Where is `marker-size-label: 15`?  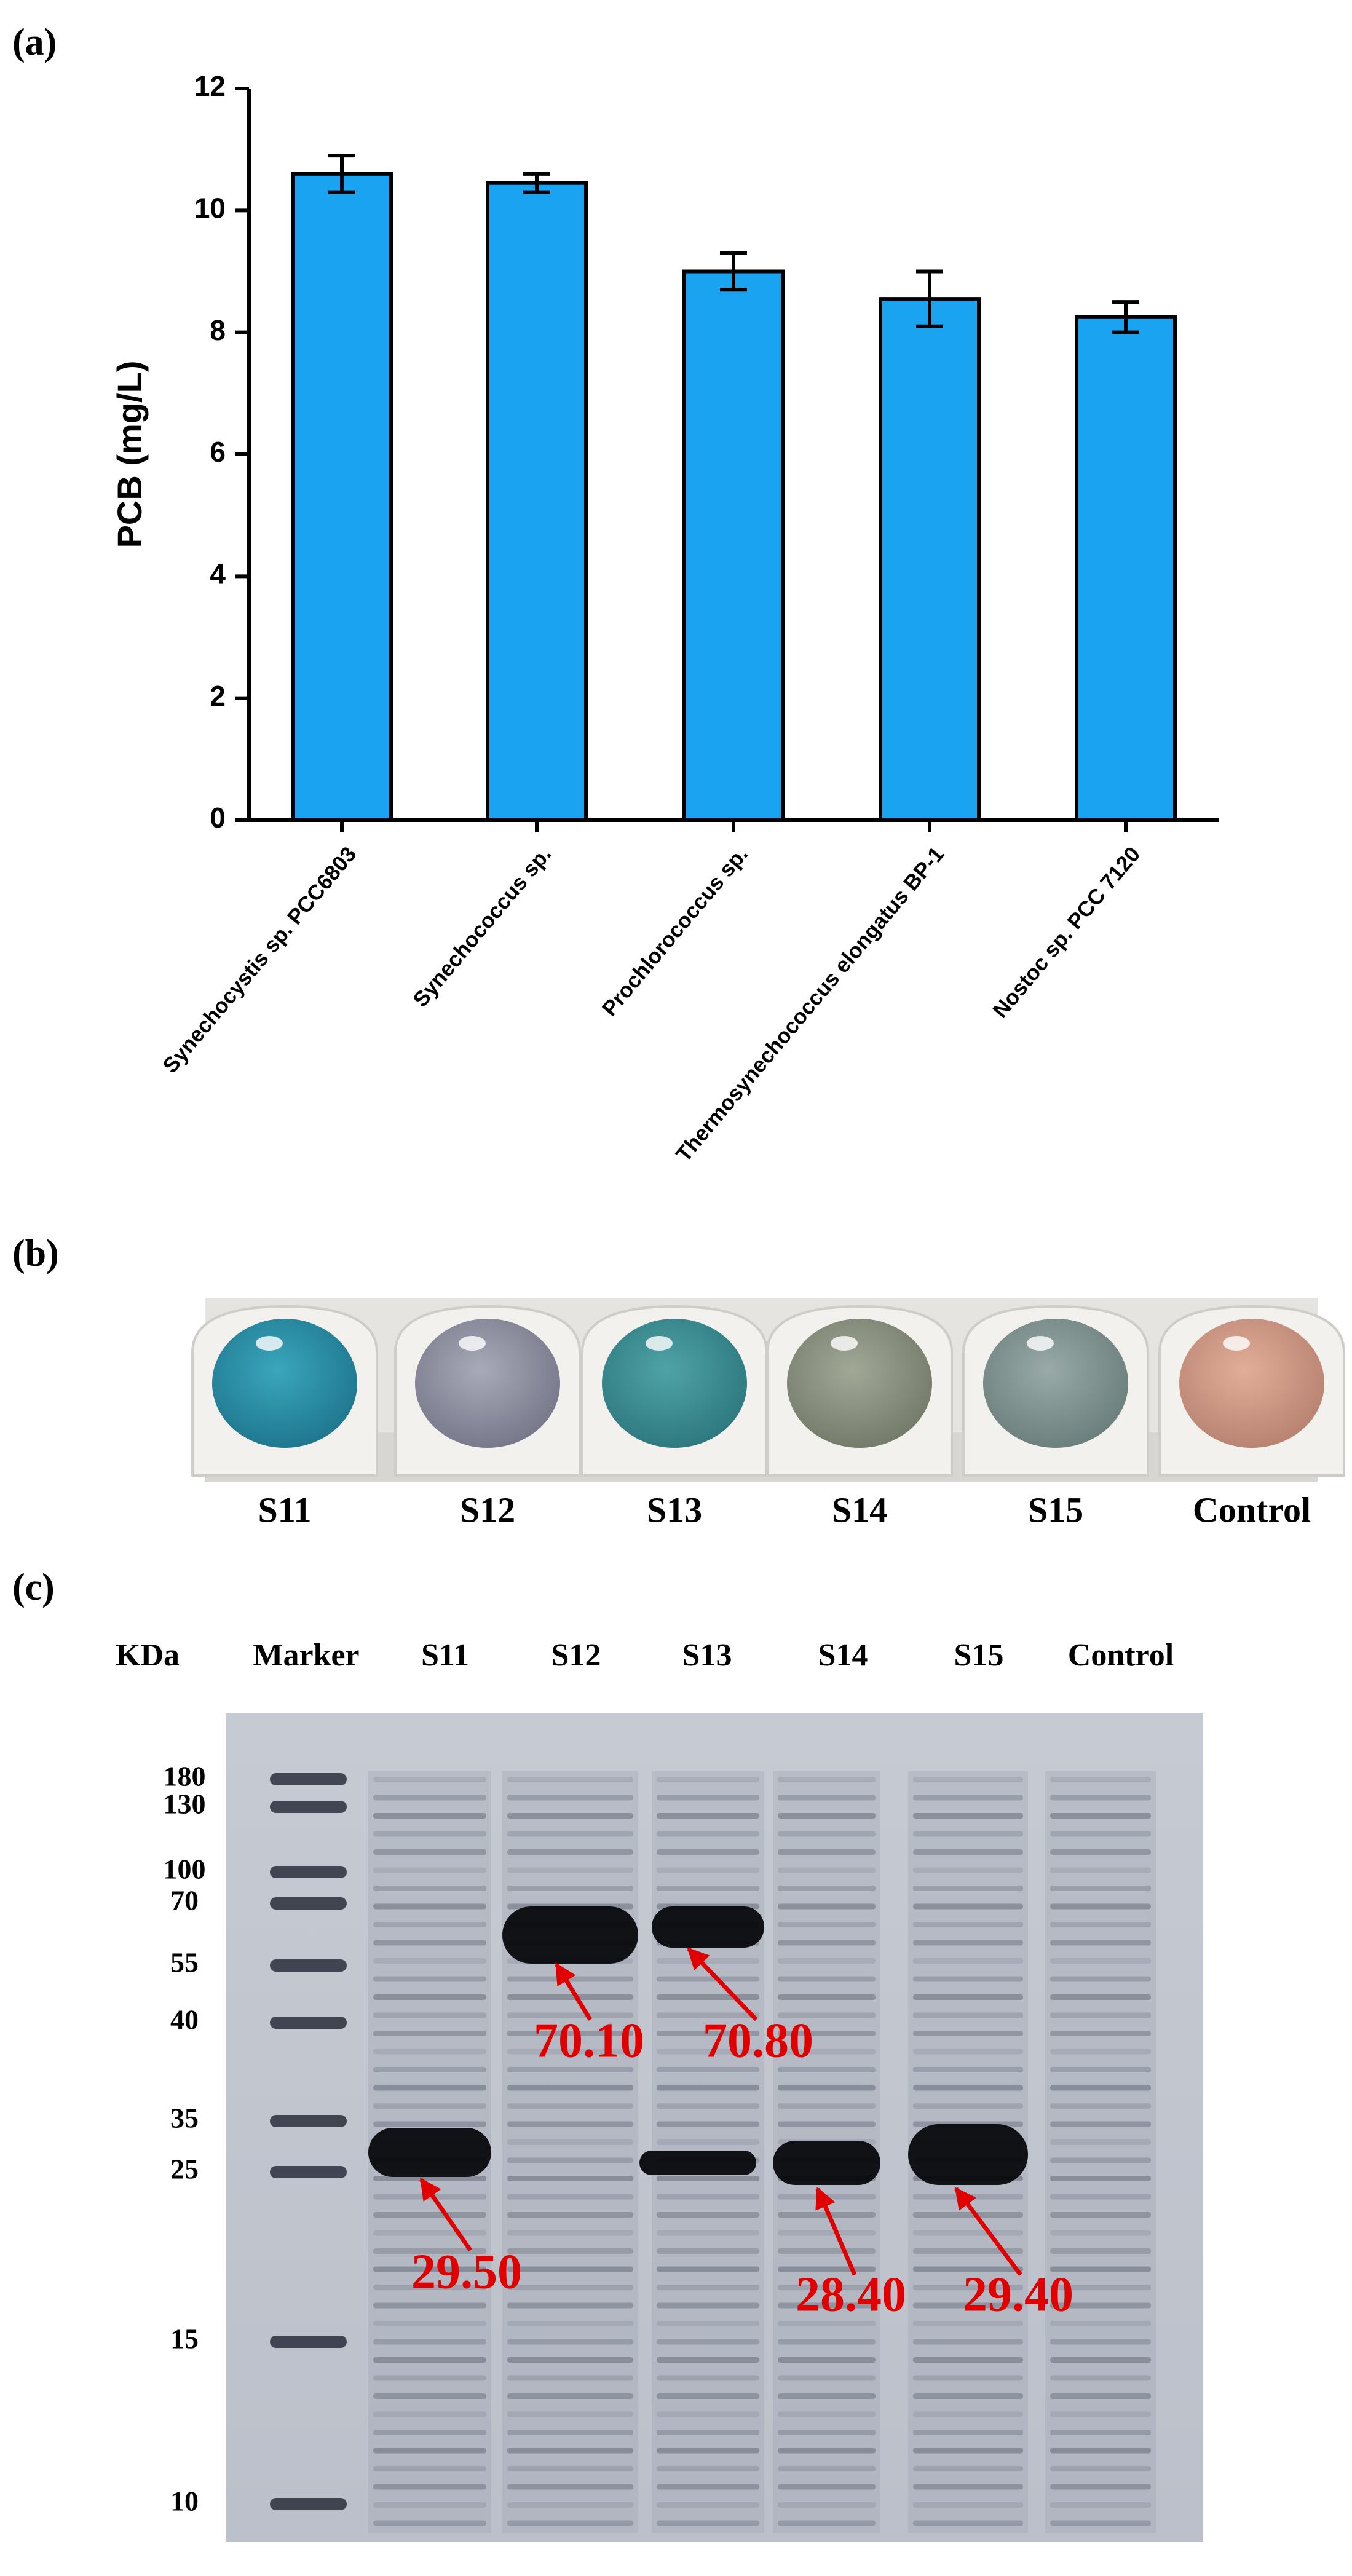 marker-size-label: 15 is located at coordinates (185, 2339).